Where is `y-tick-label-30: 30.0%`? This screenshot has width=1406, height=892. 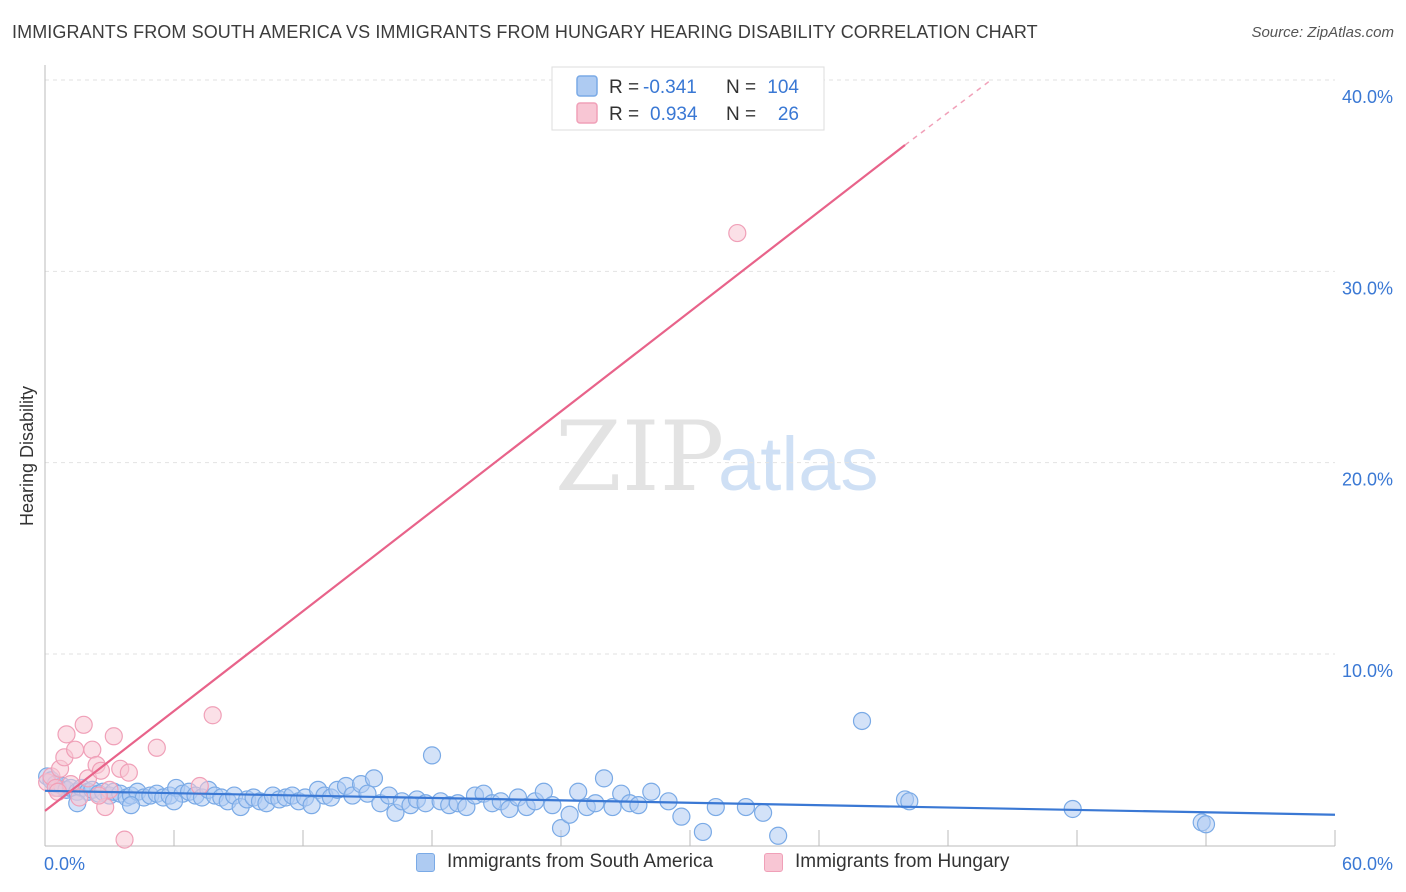 y-tick-label-30: 30.0% is located at coordinates (1367, 288).